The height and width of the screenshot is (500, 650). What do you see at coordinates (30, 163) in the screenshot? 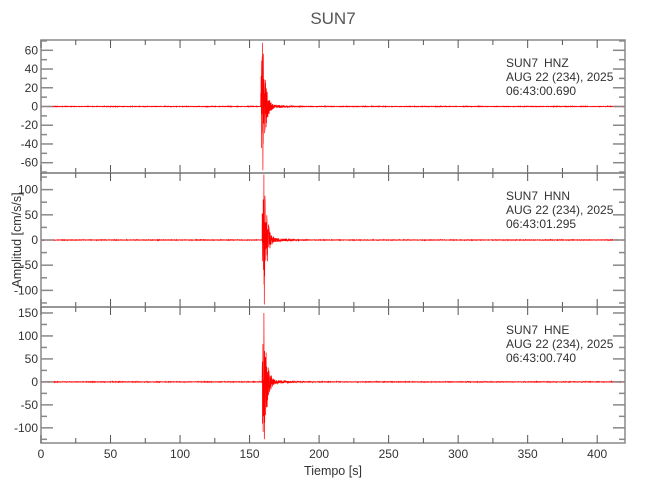
I see `y-tick-label: -60` at bounding box center [30, 163].